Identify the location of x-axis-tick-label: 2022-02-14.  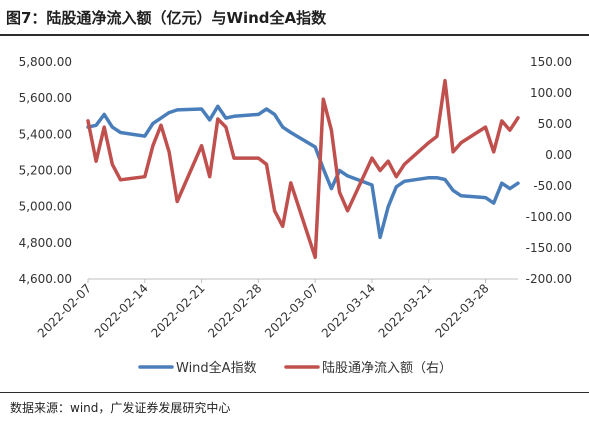
(121, 310).